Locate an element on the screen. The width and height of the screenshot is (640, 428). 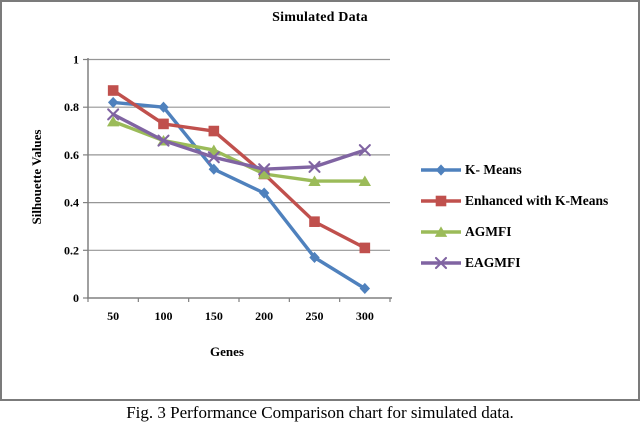
y-tick-label: 0.8 is located at coordinates (71, 107).